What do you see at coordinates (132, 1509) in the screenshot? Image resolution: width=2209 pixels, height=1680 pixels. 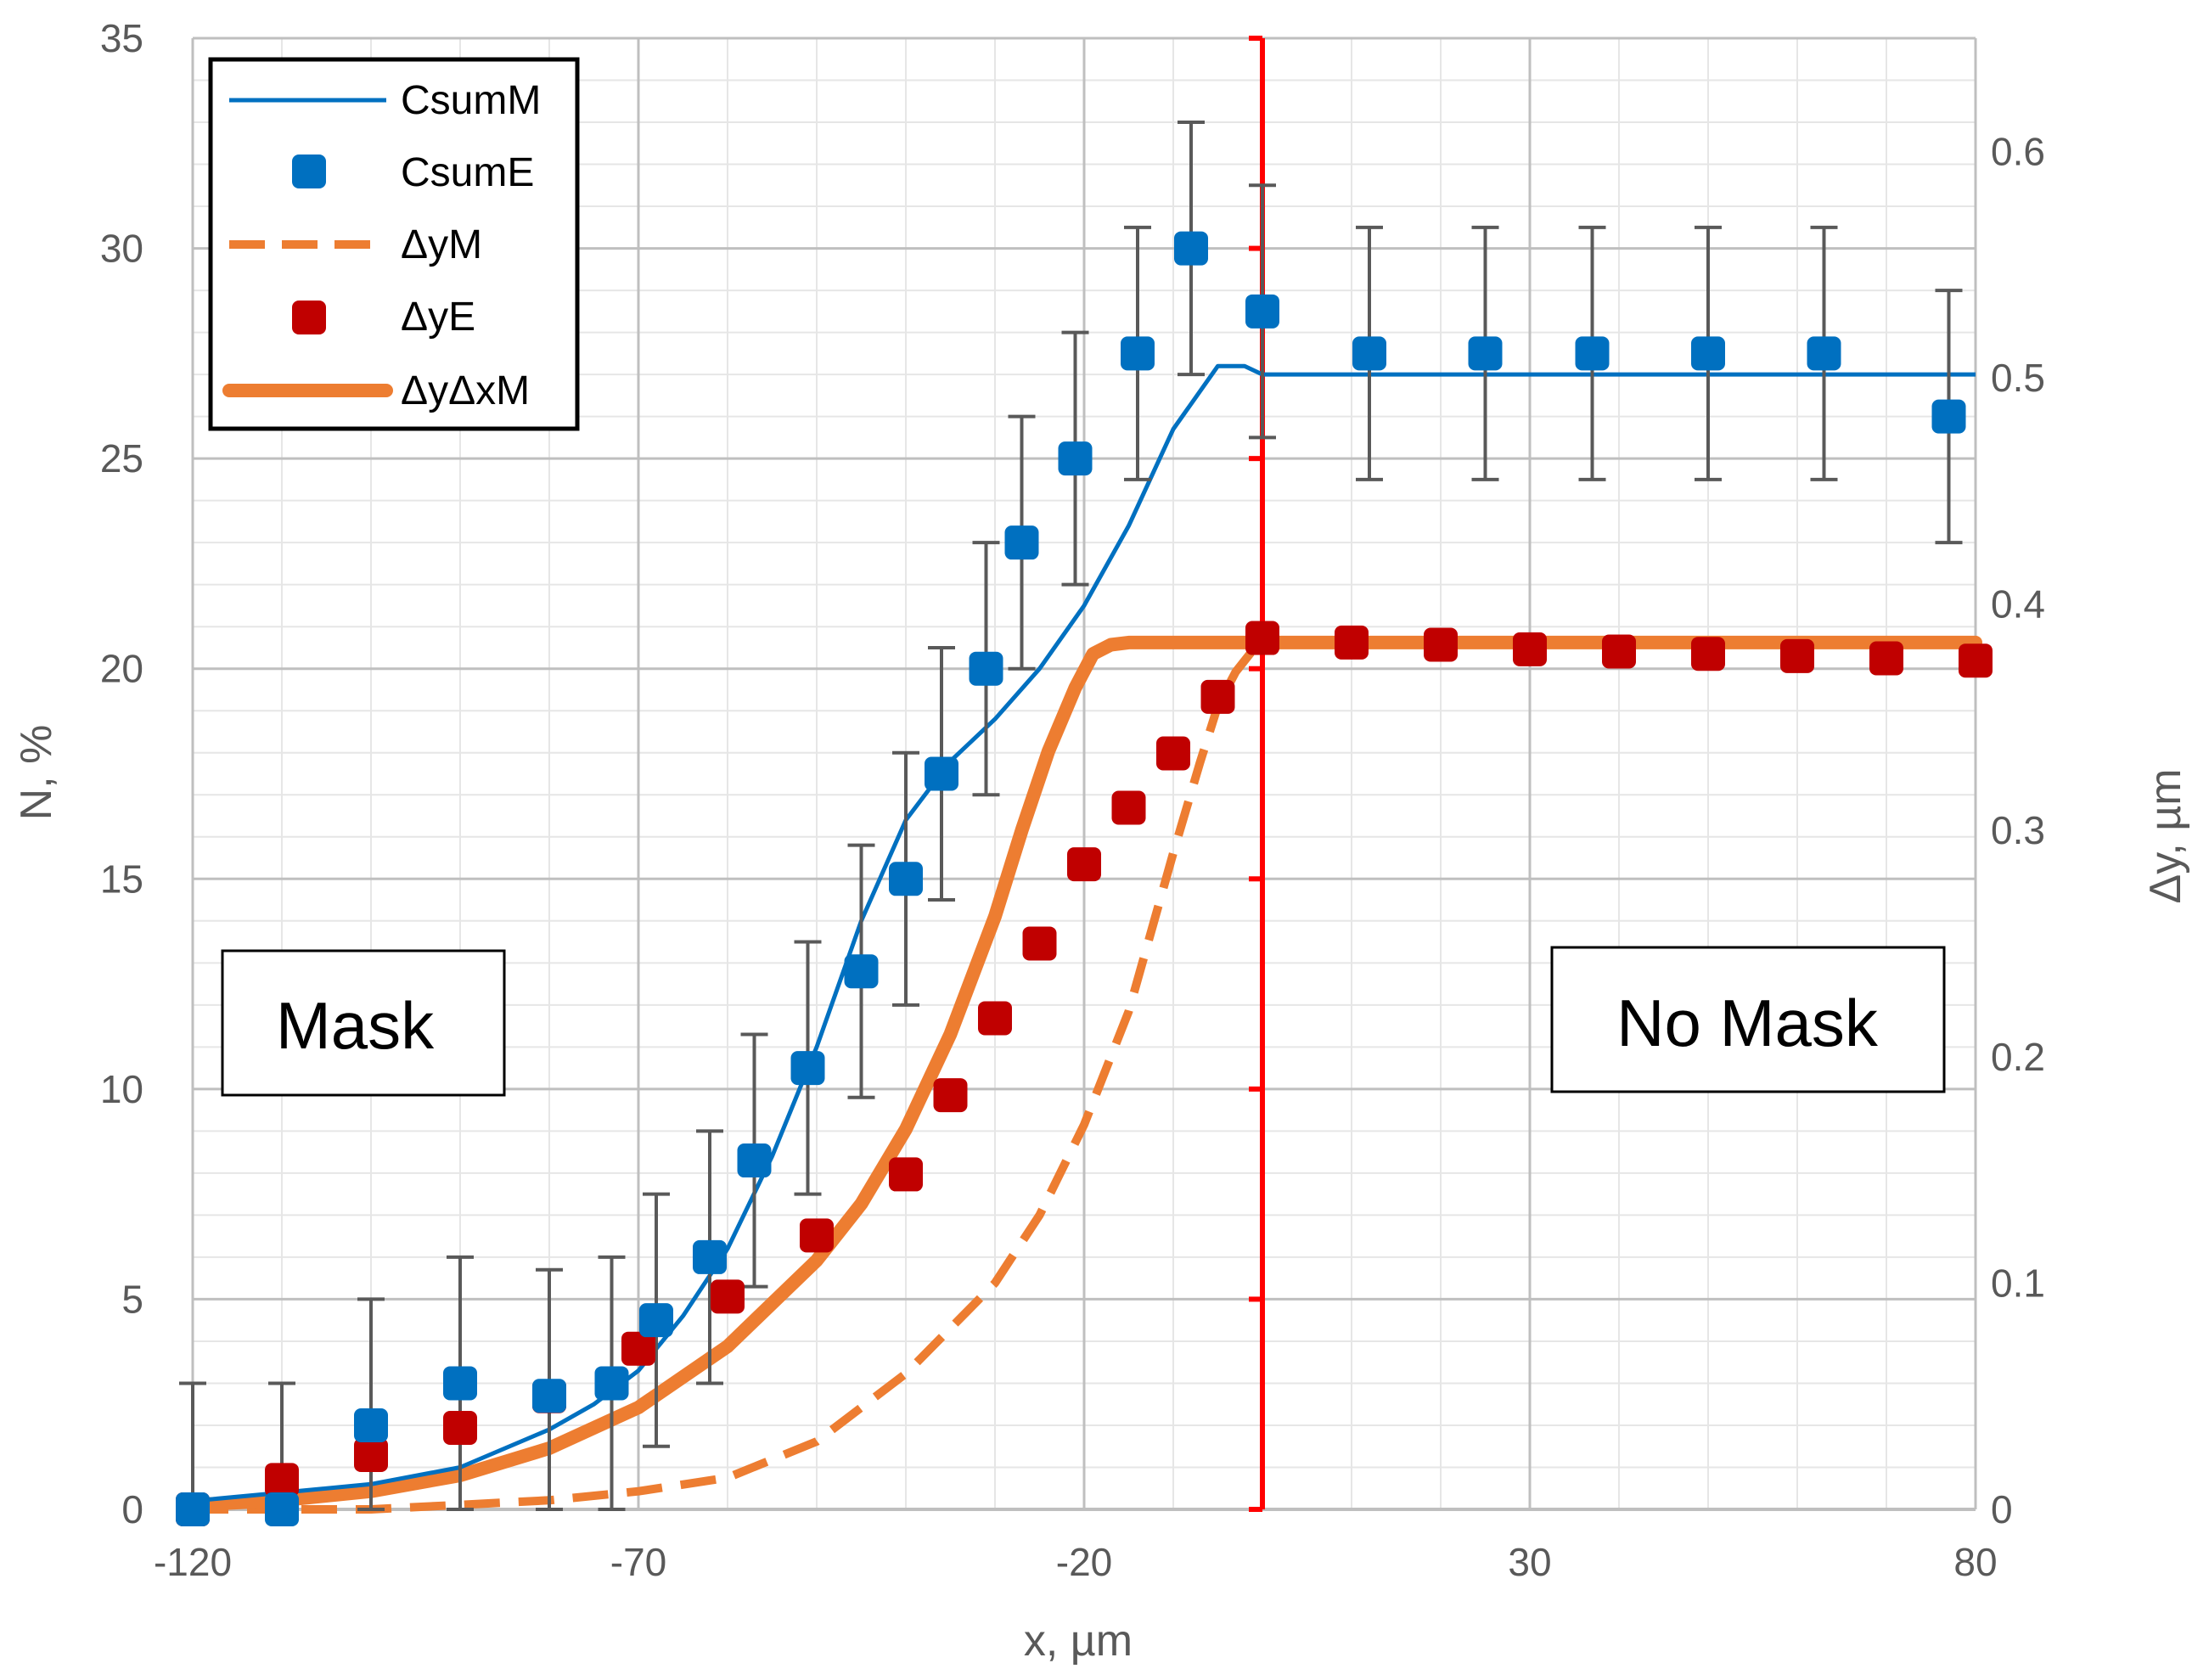 I see `y-left-tick-label: 0` at bounding box center [132, 1509].